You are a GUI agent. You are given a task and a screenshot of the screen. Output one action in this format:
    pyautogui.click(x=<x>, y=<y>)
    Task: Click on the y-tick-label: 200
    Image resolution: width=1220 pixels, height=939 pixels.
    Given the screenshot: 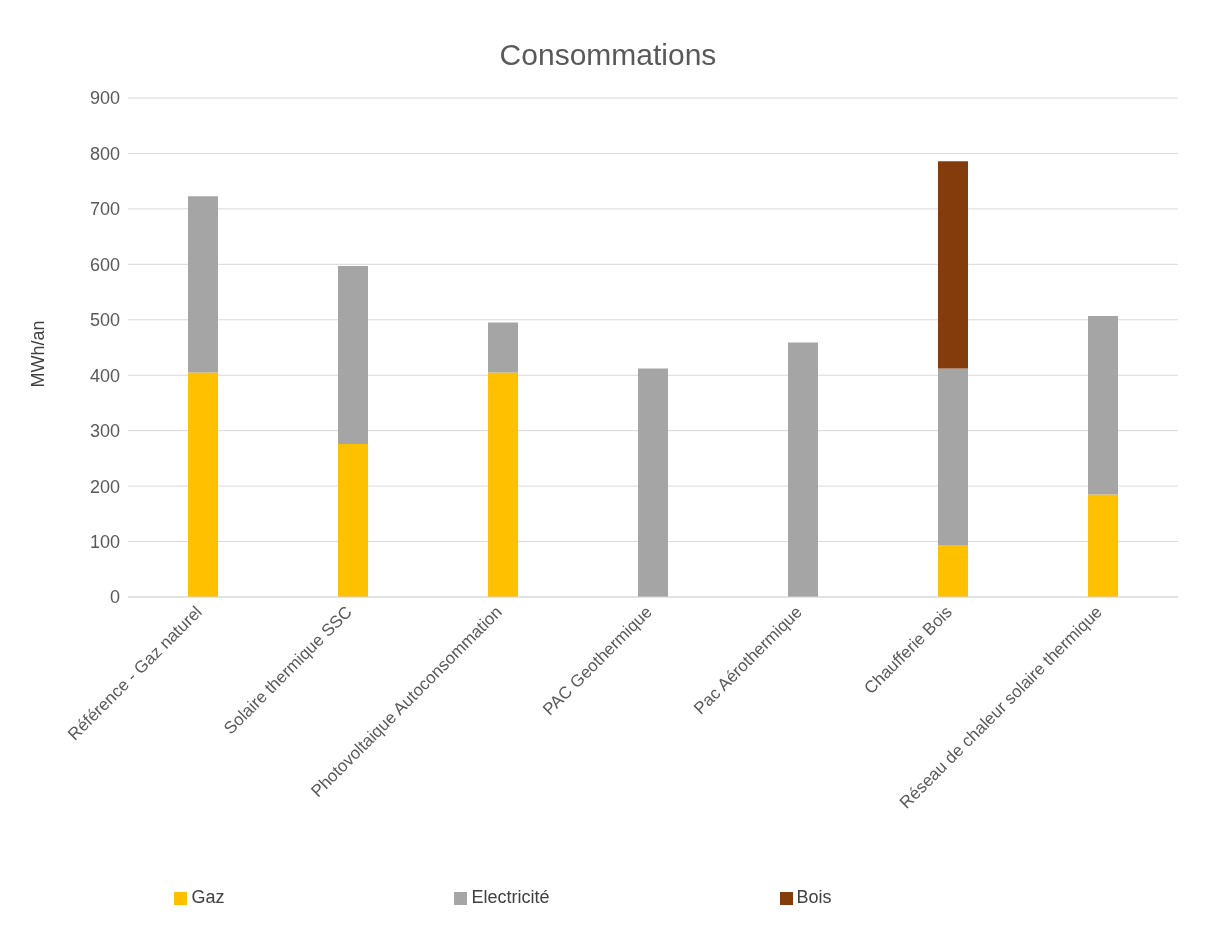 What is the action you would take?
    pyautogui.click(x=104, y=486)
    